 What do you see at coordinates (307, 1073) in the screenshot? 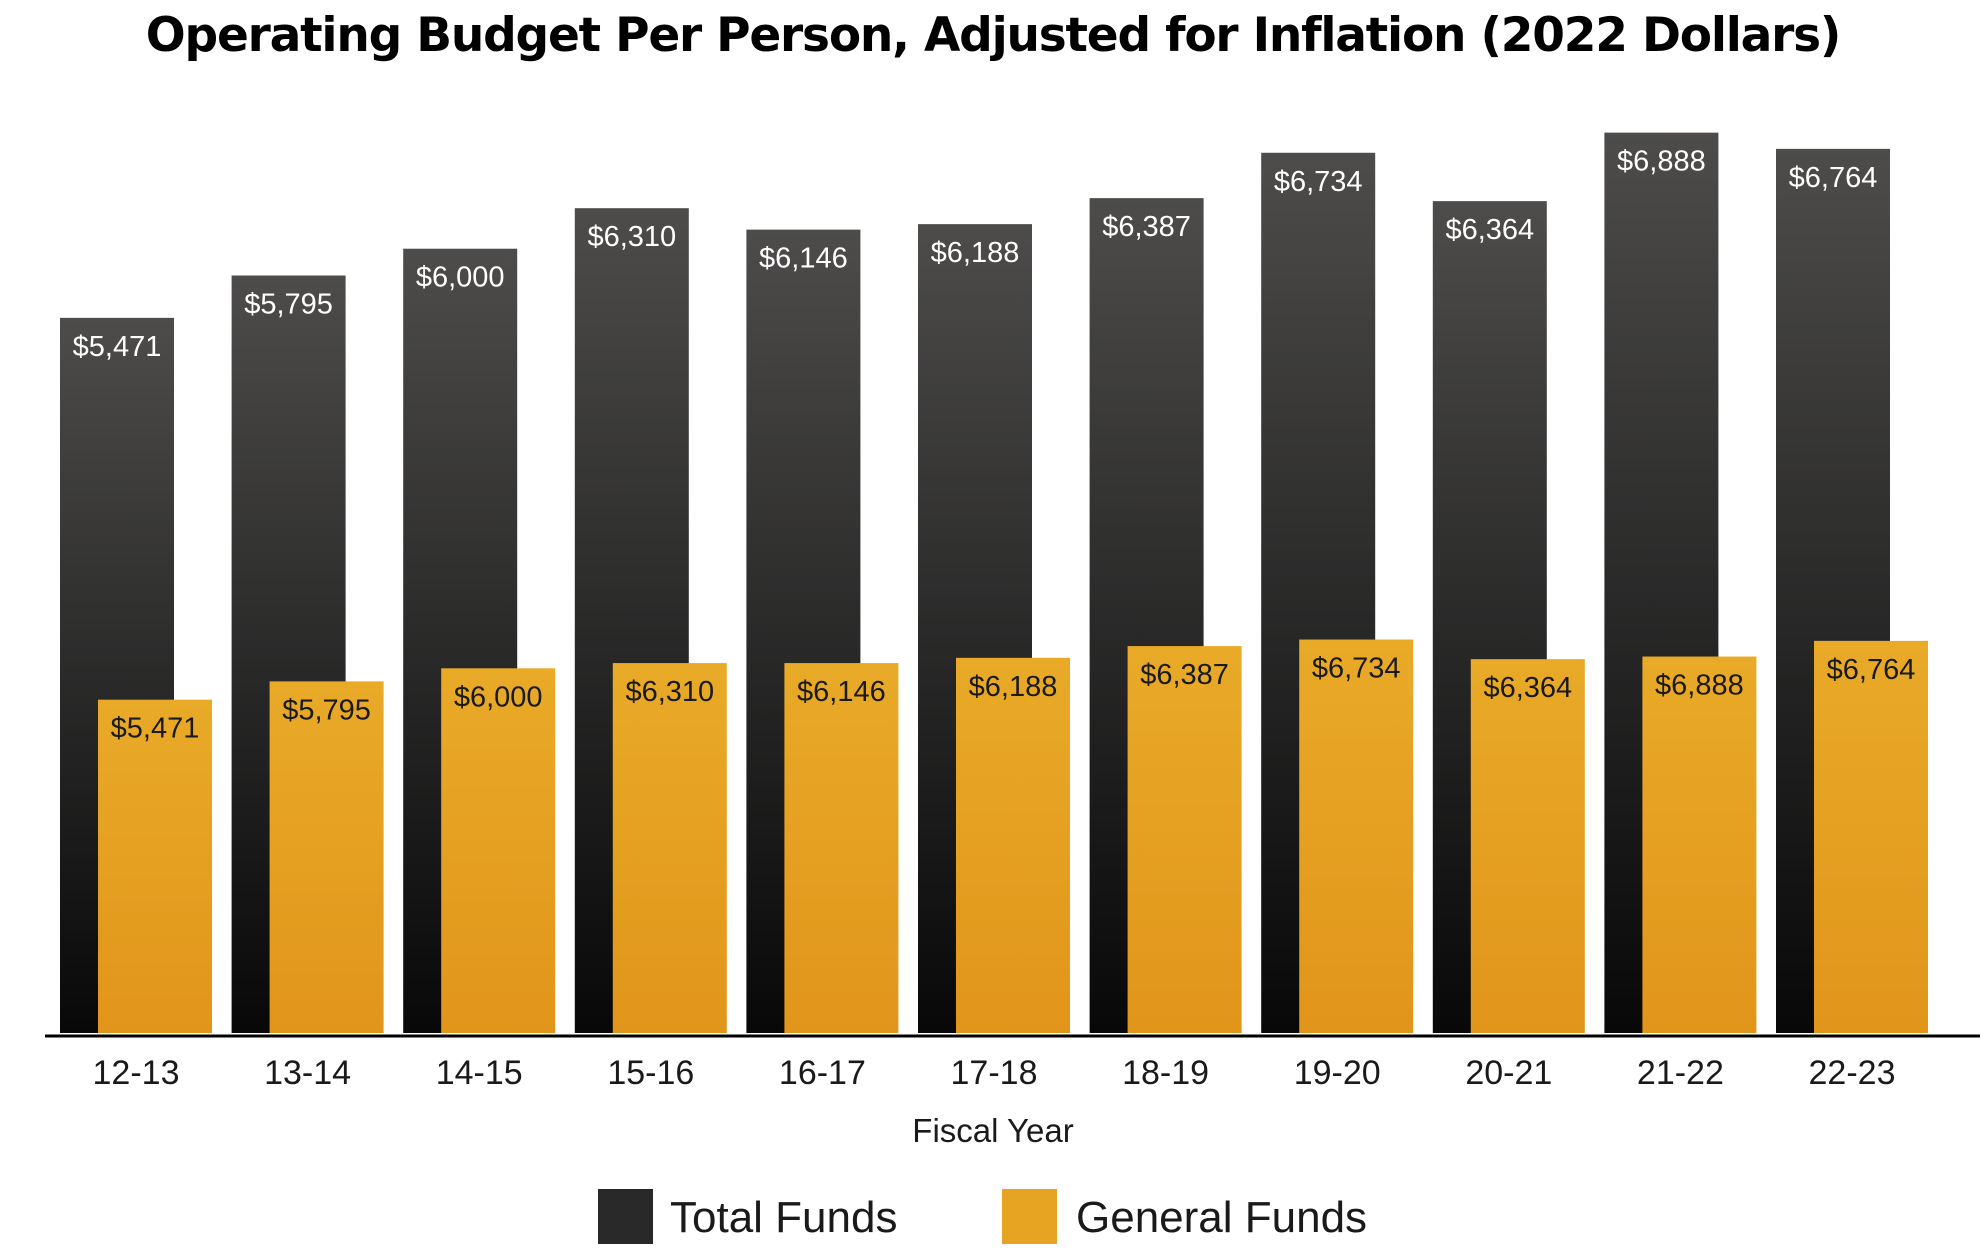
I see `x-tick-label-13-14: 13-14` at bounding box center [307, 1073].